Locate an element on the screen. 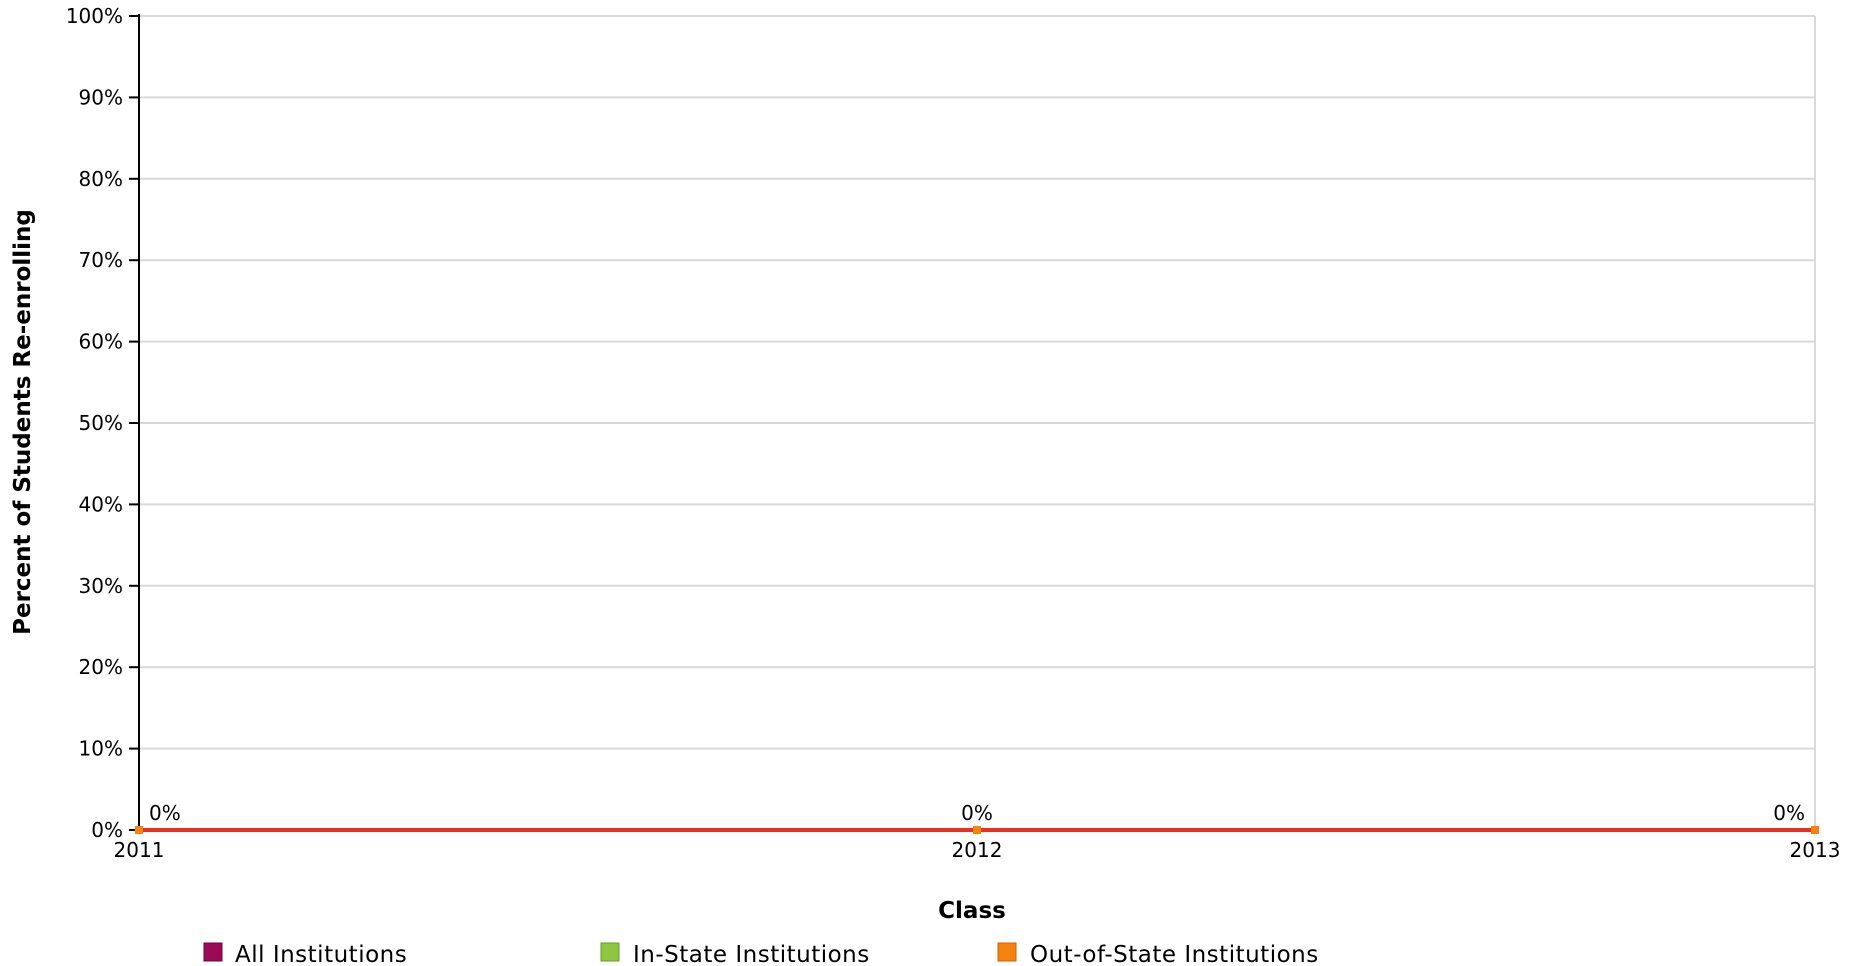 The image size is (1858, 966). series-lines is located at coordinates (977, 830).